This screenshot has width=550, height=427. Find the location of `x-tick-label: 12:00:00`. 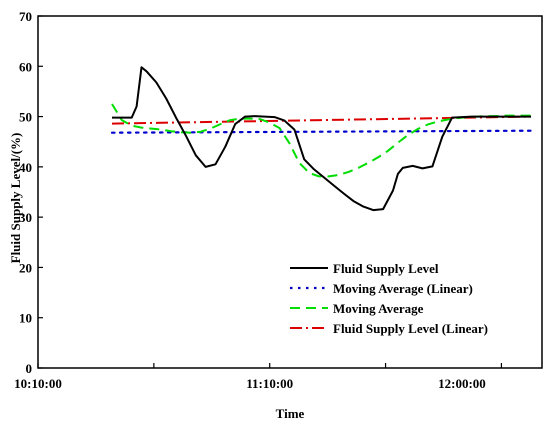

x-tick-label: 12:00:00 is located at coordinates (462, 383).